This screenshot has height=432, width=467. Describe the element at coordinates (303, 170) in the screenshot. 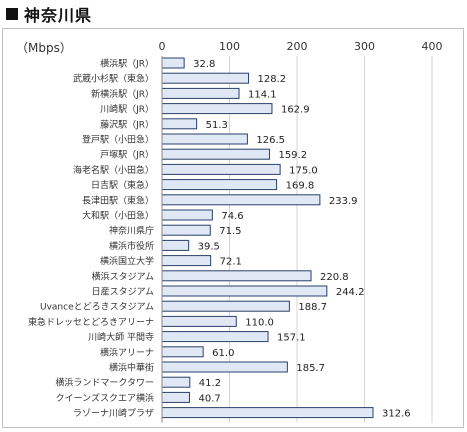

I see `value-label: 175.0` at that location.